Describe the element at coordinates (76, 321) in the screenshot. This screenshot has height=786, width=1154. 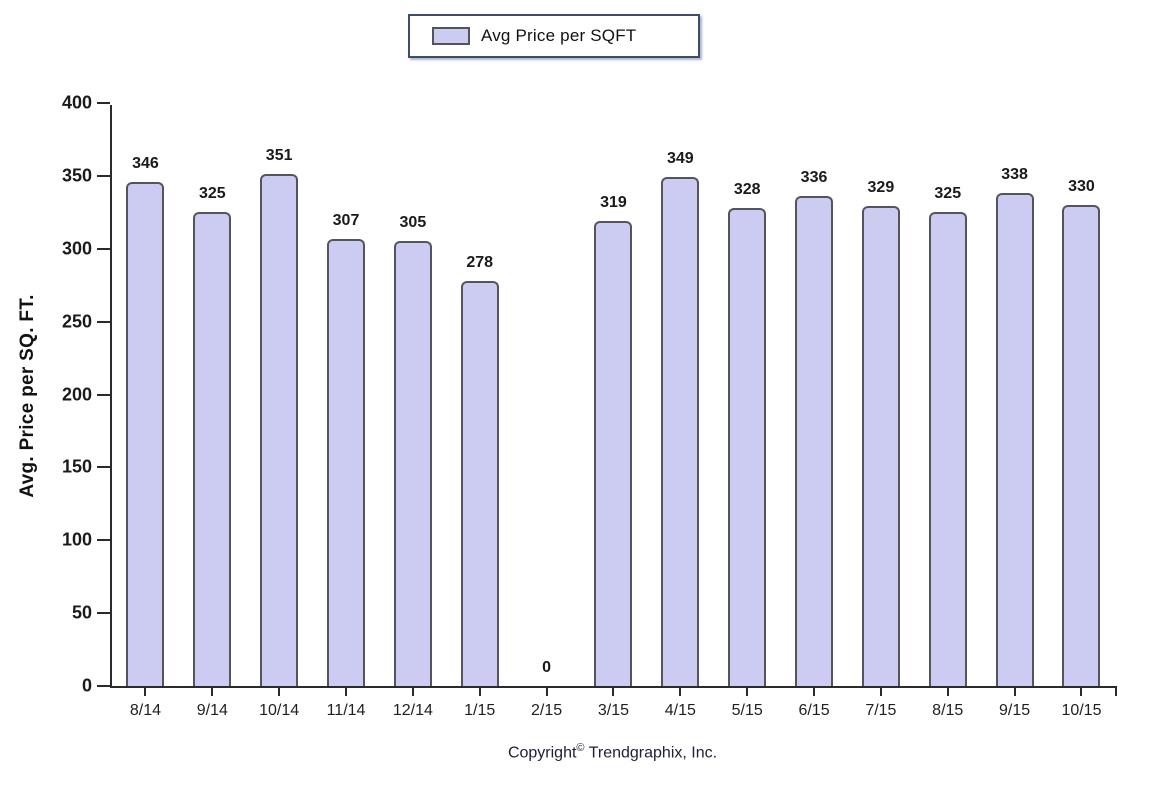
I see `y-axis-tick-label: 250` at that location.